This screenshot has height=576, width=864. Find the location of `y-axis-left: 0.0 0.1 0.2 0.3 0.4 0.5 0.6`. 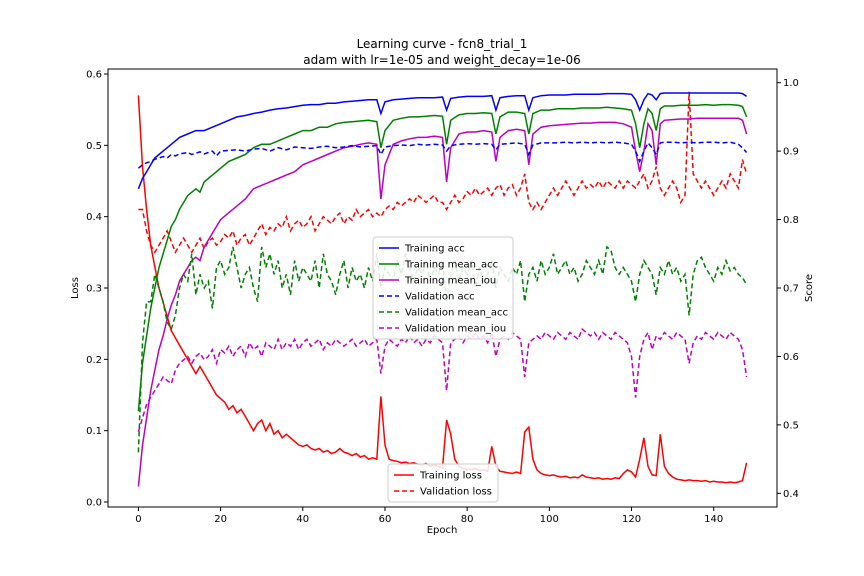

y-axis-left: 0.0 0.1 0.2 0.3 0.4 0.5 0.6 is located at coordinates (97, 289).